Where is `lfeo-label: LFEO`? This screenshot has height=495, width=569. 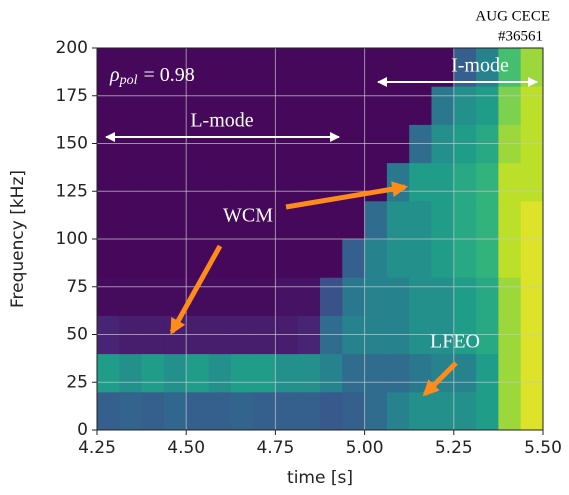 lfeo-label: LFEO is located at coordinates (455, 342).